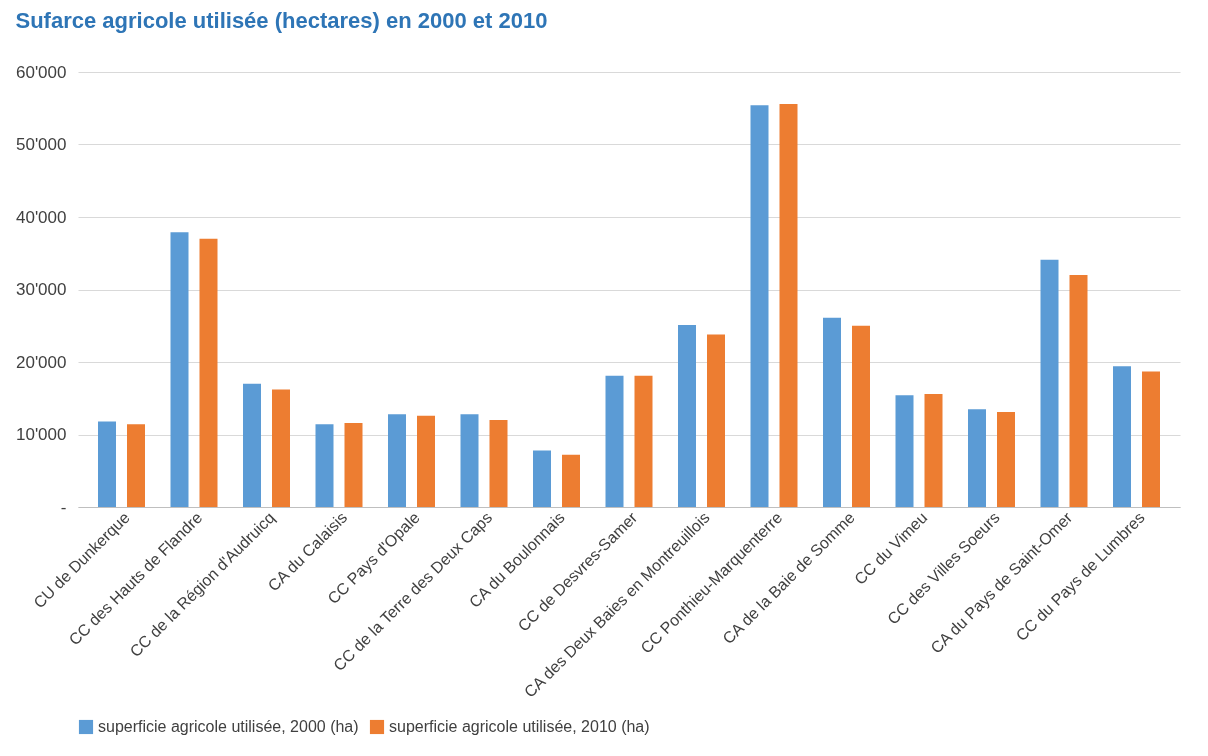 The image size is (1208, 756). What do you see at coordinates (41, 362) in the screenshot?
I see `y-tick-label: 20'000` at bounding box center [41, 362].